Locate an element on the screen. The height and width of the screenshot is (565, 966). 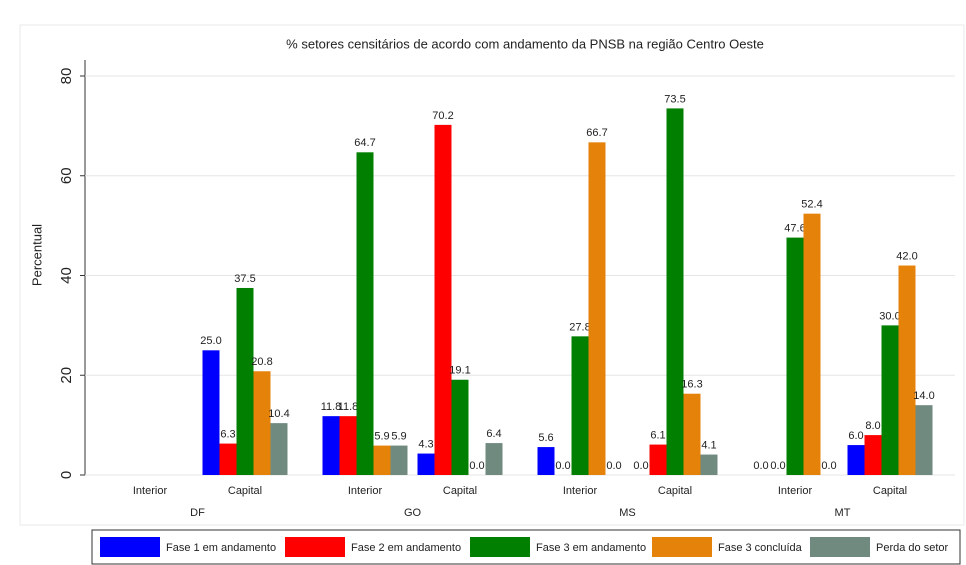
value-label: 73.5 is located at coordinates (674, 99).